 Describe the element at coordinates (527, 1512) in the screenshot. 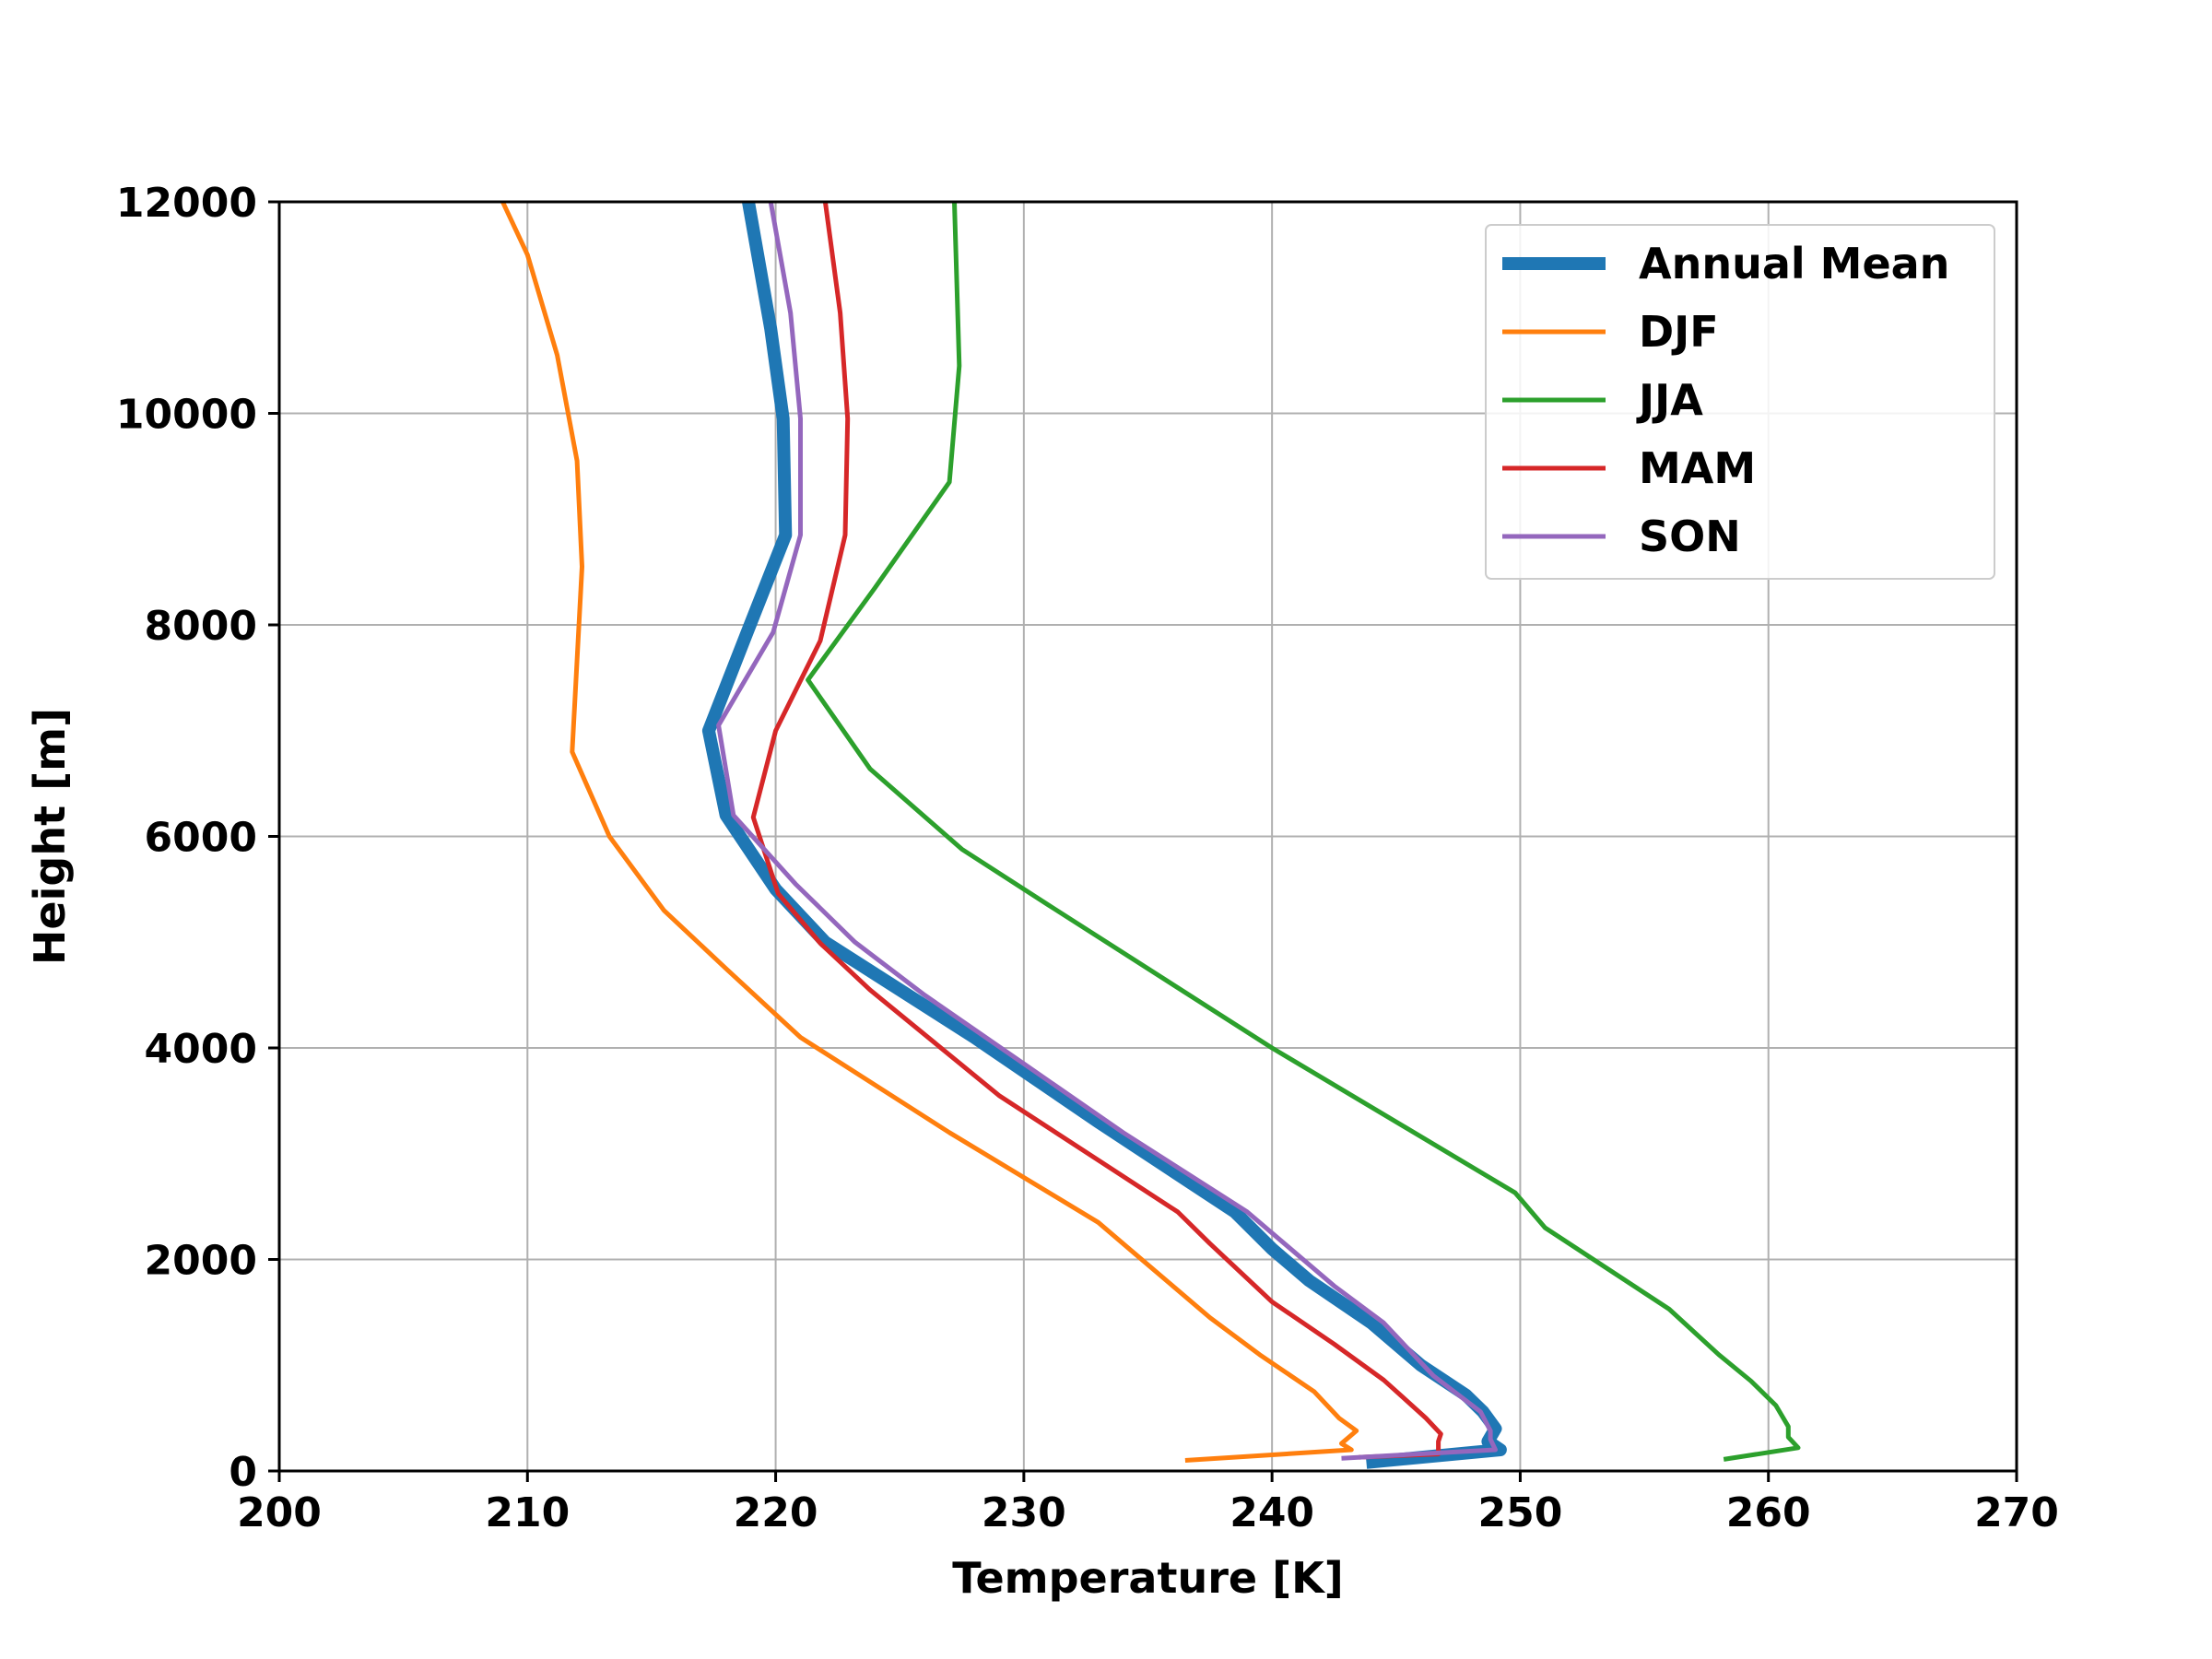

I see `x-tick-label: 210` at that location.